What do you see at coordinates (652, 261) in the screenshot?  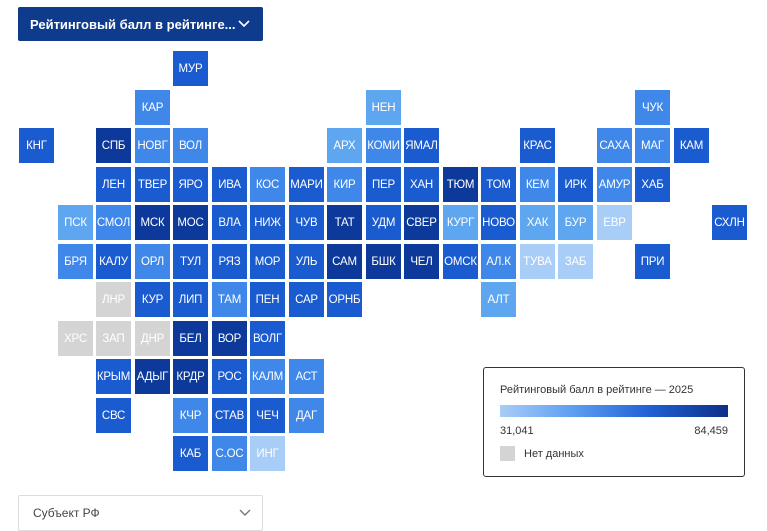 I see `region-tile: ПРИ` at bounding box center [652, 261].